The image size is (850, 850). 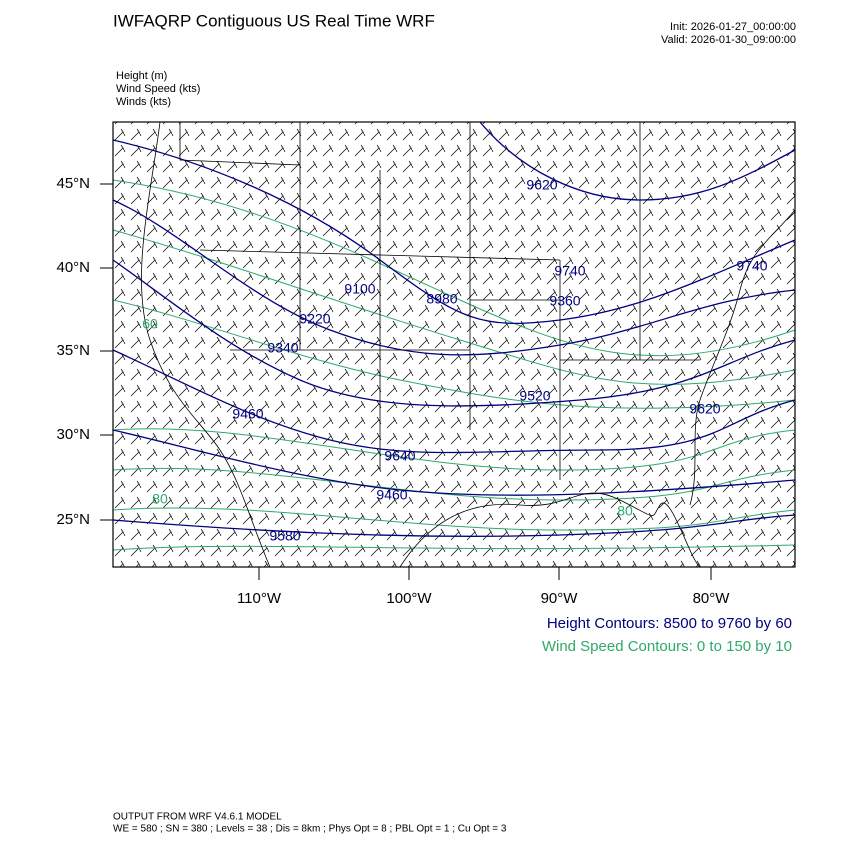 What do you see at coordinates (733, 27) in the screenshot?
I see `init-time: Init: 2026-01-27_00:00:00` at bounding box center [733, 27].